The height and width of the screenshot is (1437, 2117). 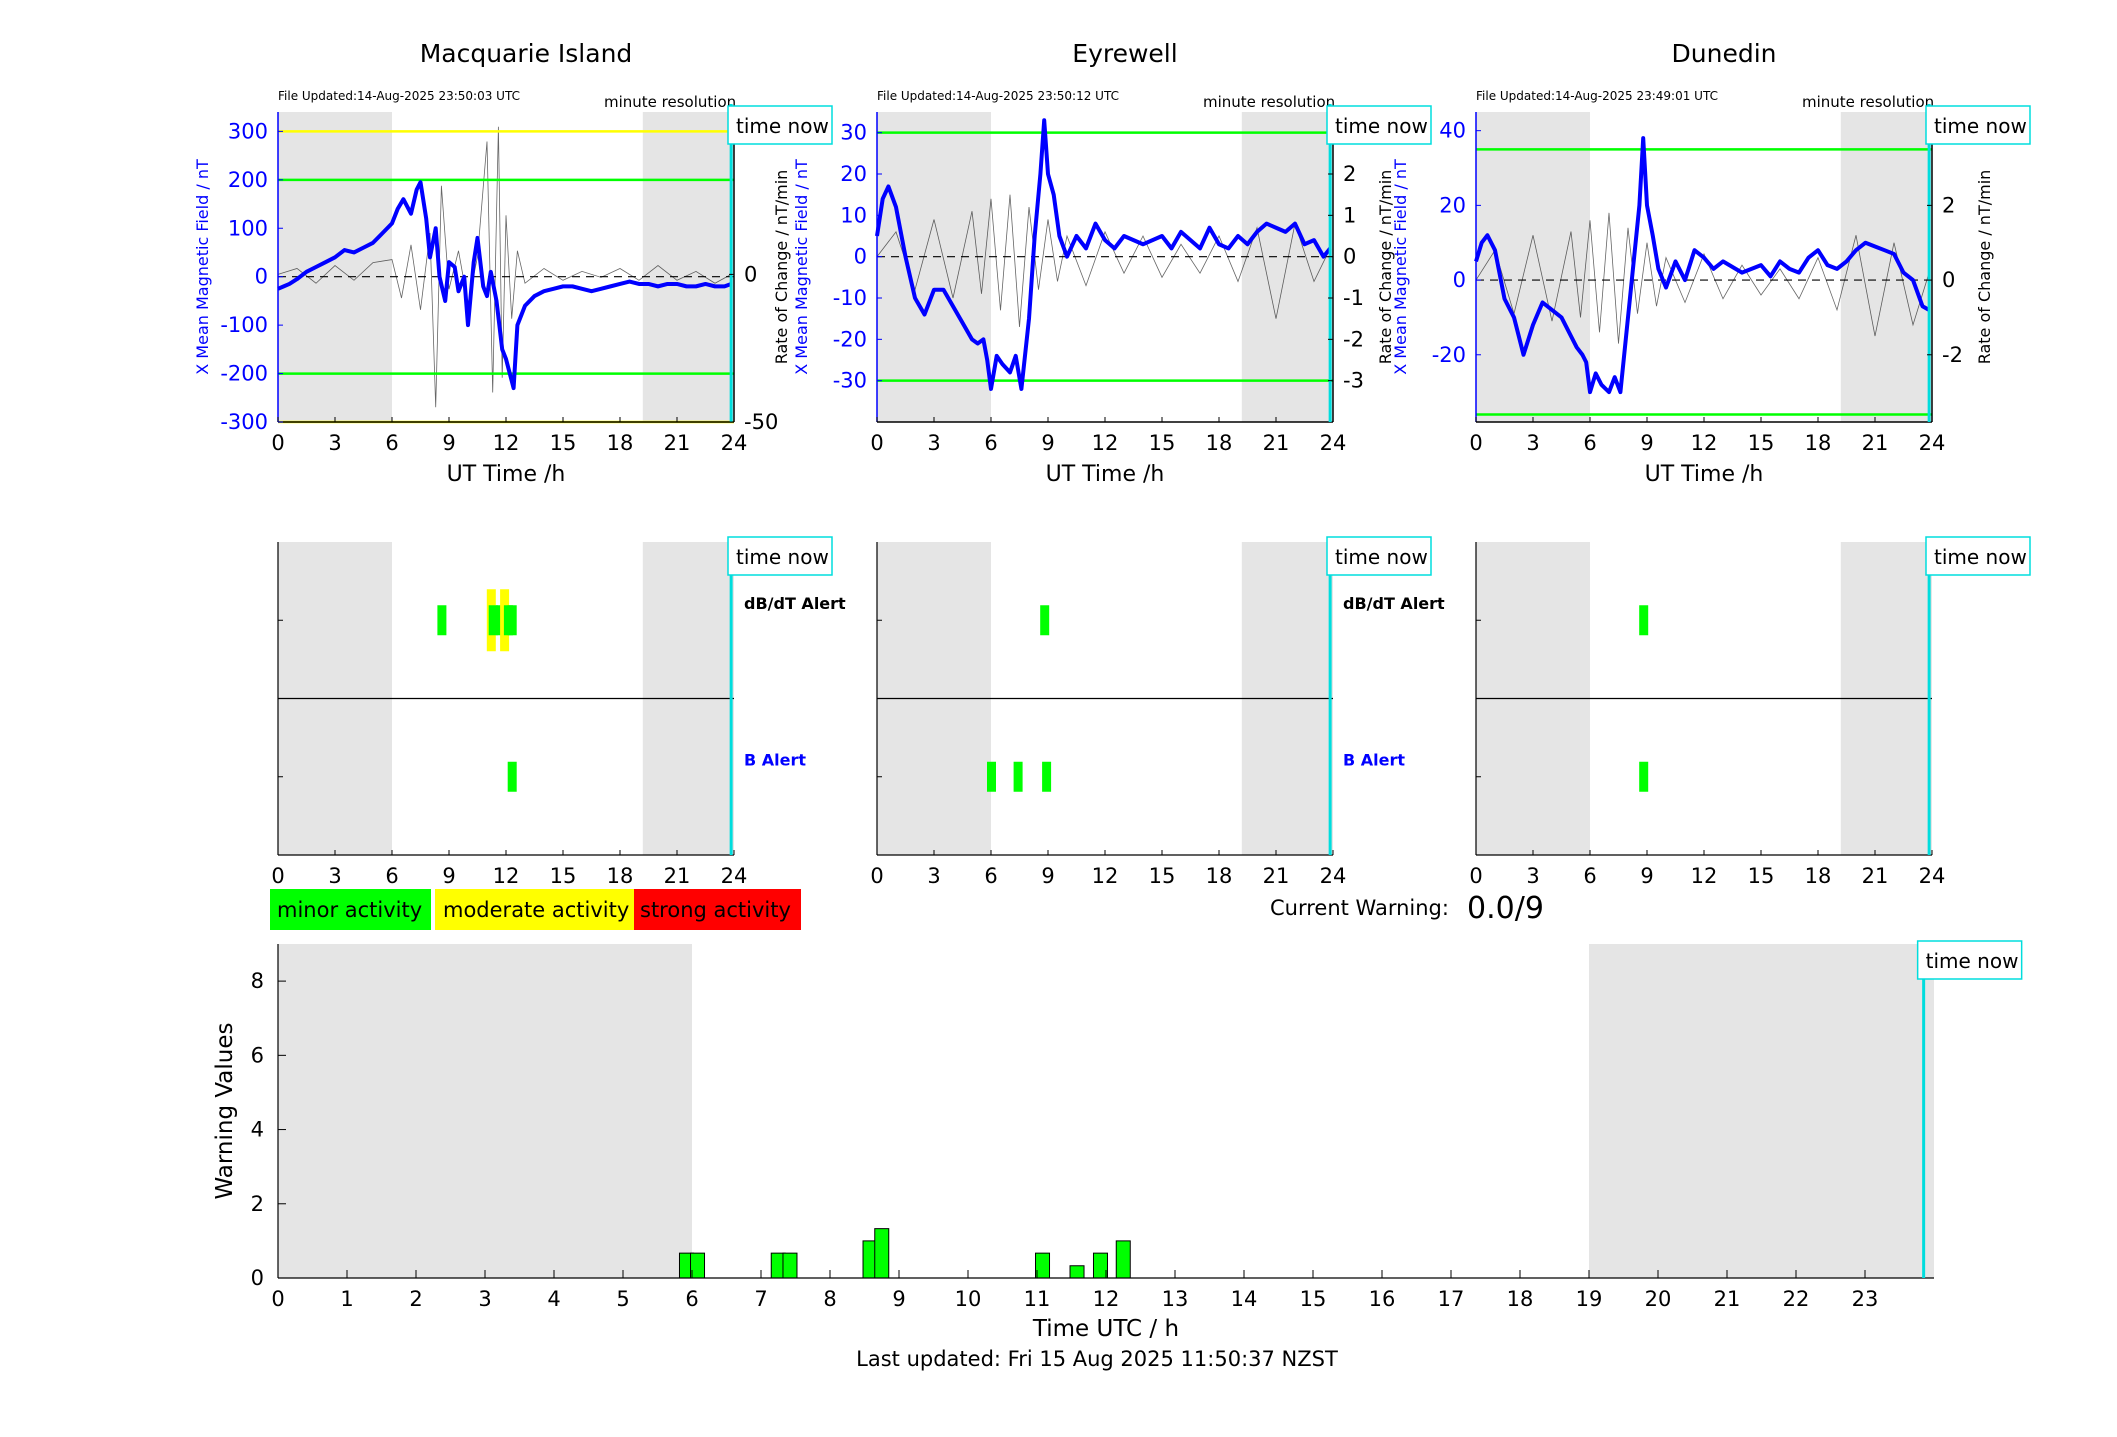 I want to click on macquarie-island-ytick-right-label: 0, so click(x=750, y=274).